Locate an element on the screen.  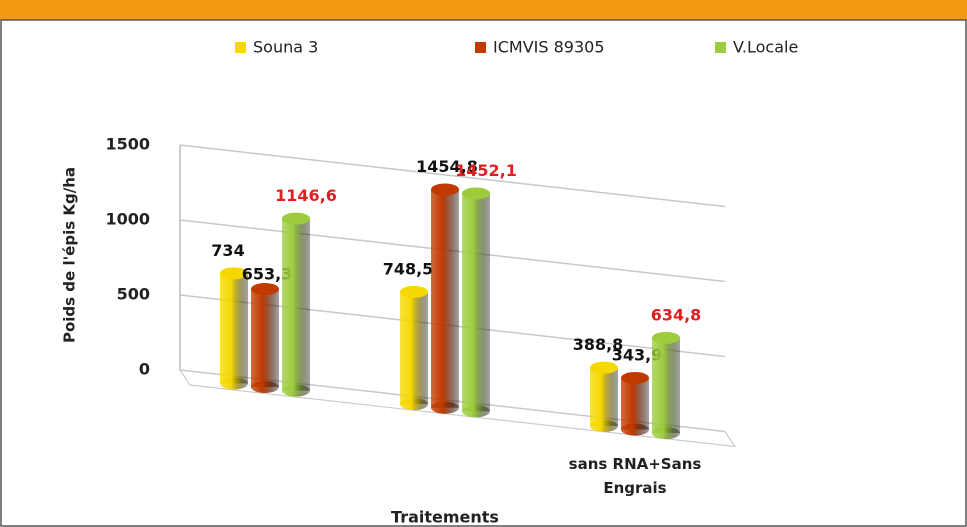
legend-label: Souna 3 is located at coordinates (285, 47).